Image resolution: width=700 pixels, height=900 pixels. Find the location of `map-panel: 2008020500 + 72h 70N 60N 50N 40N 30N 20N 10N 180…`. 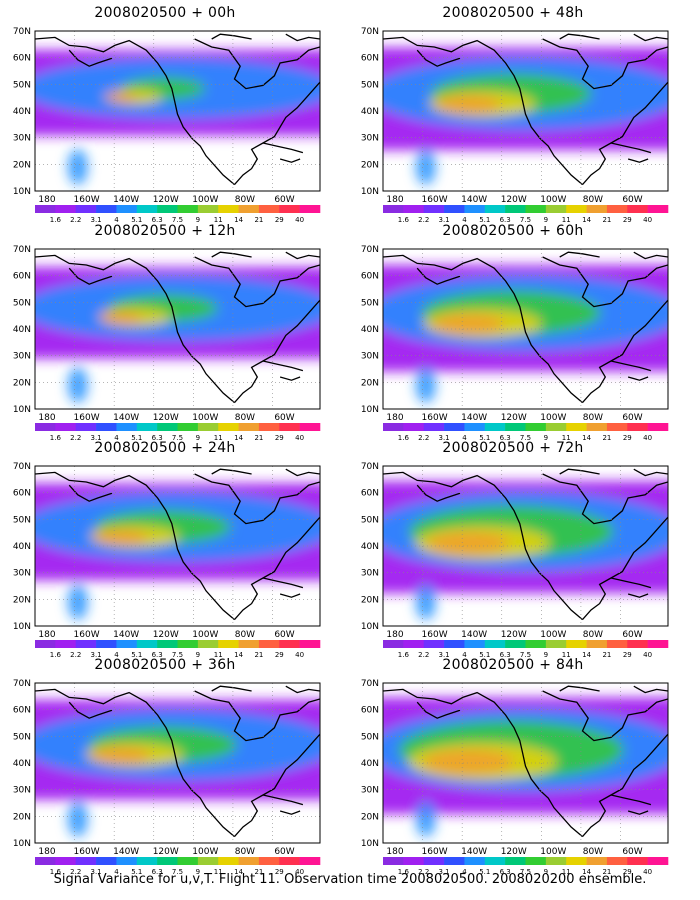

map-panel: 2008020500 + 72h 70N 60N 50N 40N 30N 20N 10N 180… is located at coordinates (513, 549).